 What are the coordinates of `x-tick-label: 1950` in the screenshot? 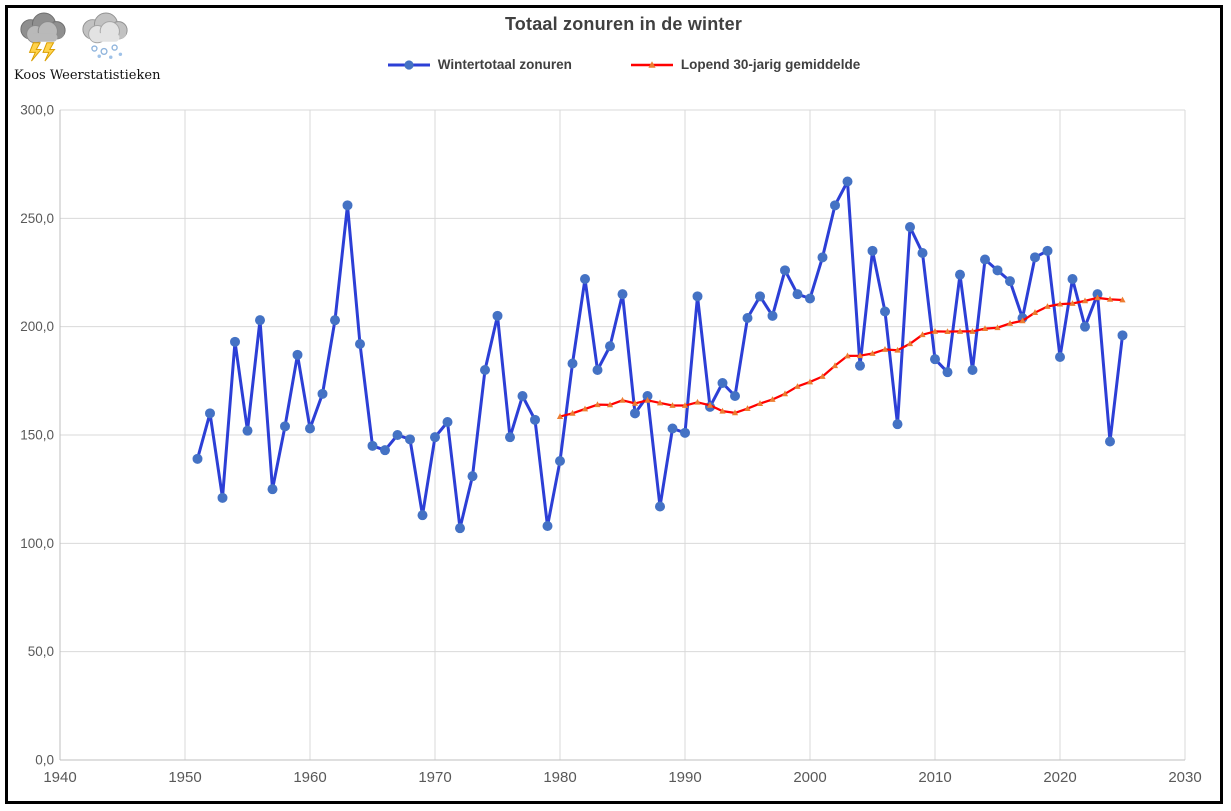 It's located at (184, 777).